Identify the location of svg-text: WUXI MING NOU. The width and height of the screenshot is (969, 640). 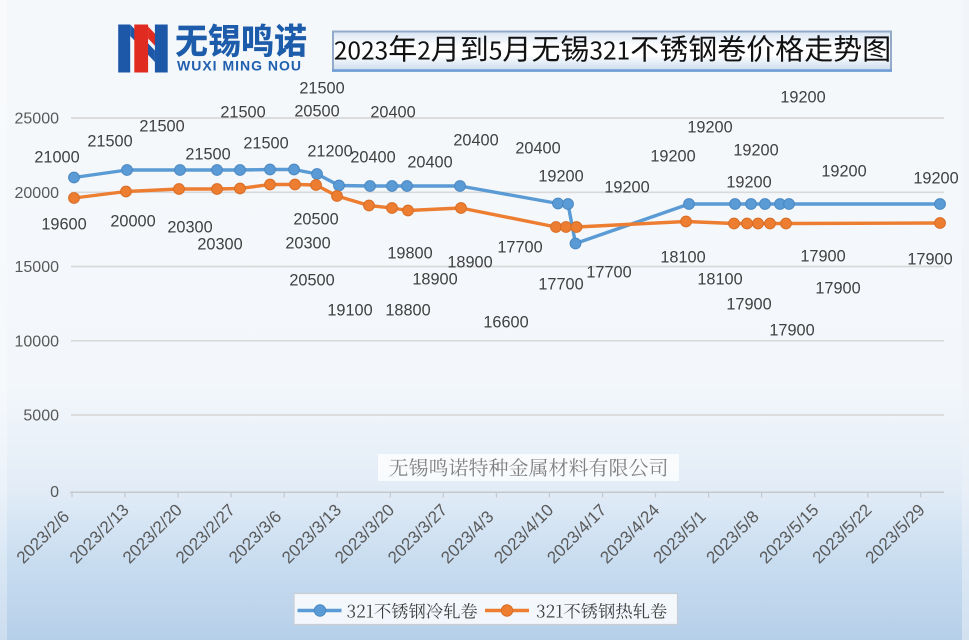
(239, 66).